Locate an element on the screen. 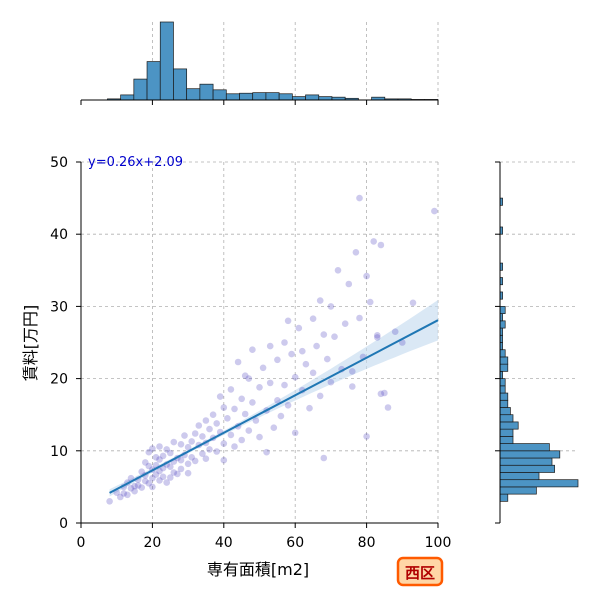 Image resolution: width=600 pixels, height=604 pixels. x-tick-label: 100 is located at coordinates (438, 543).